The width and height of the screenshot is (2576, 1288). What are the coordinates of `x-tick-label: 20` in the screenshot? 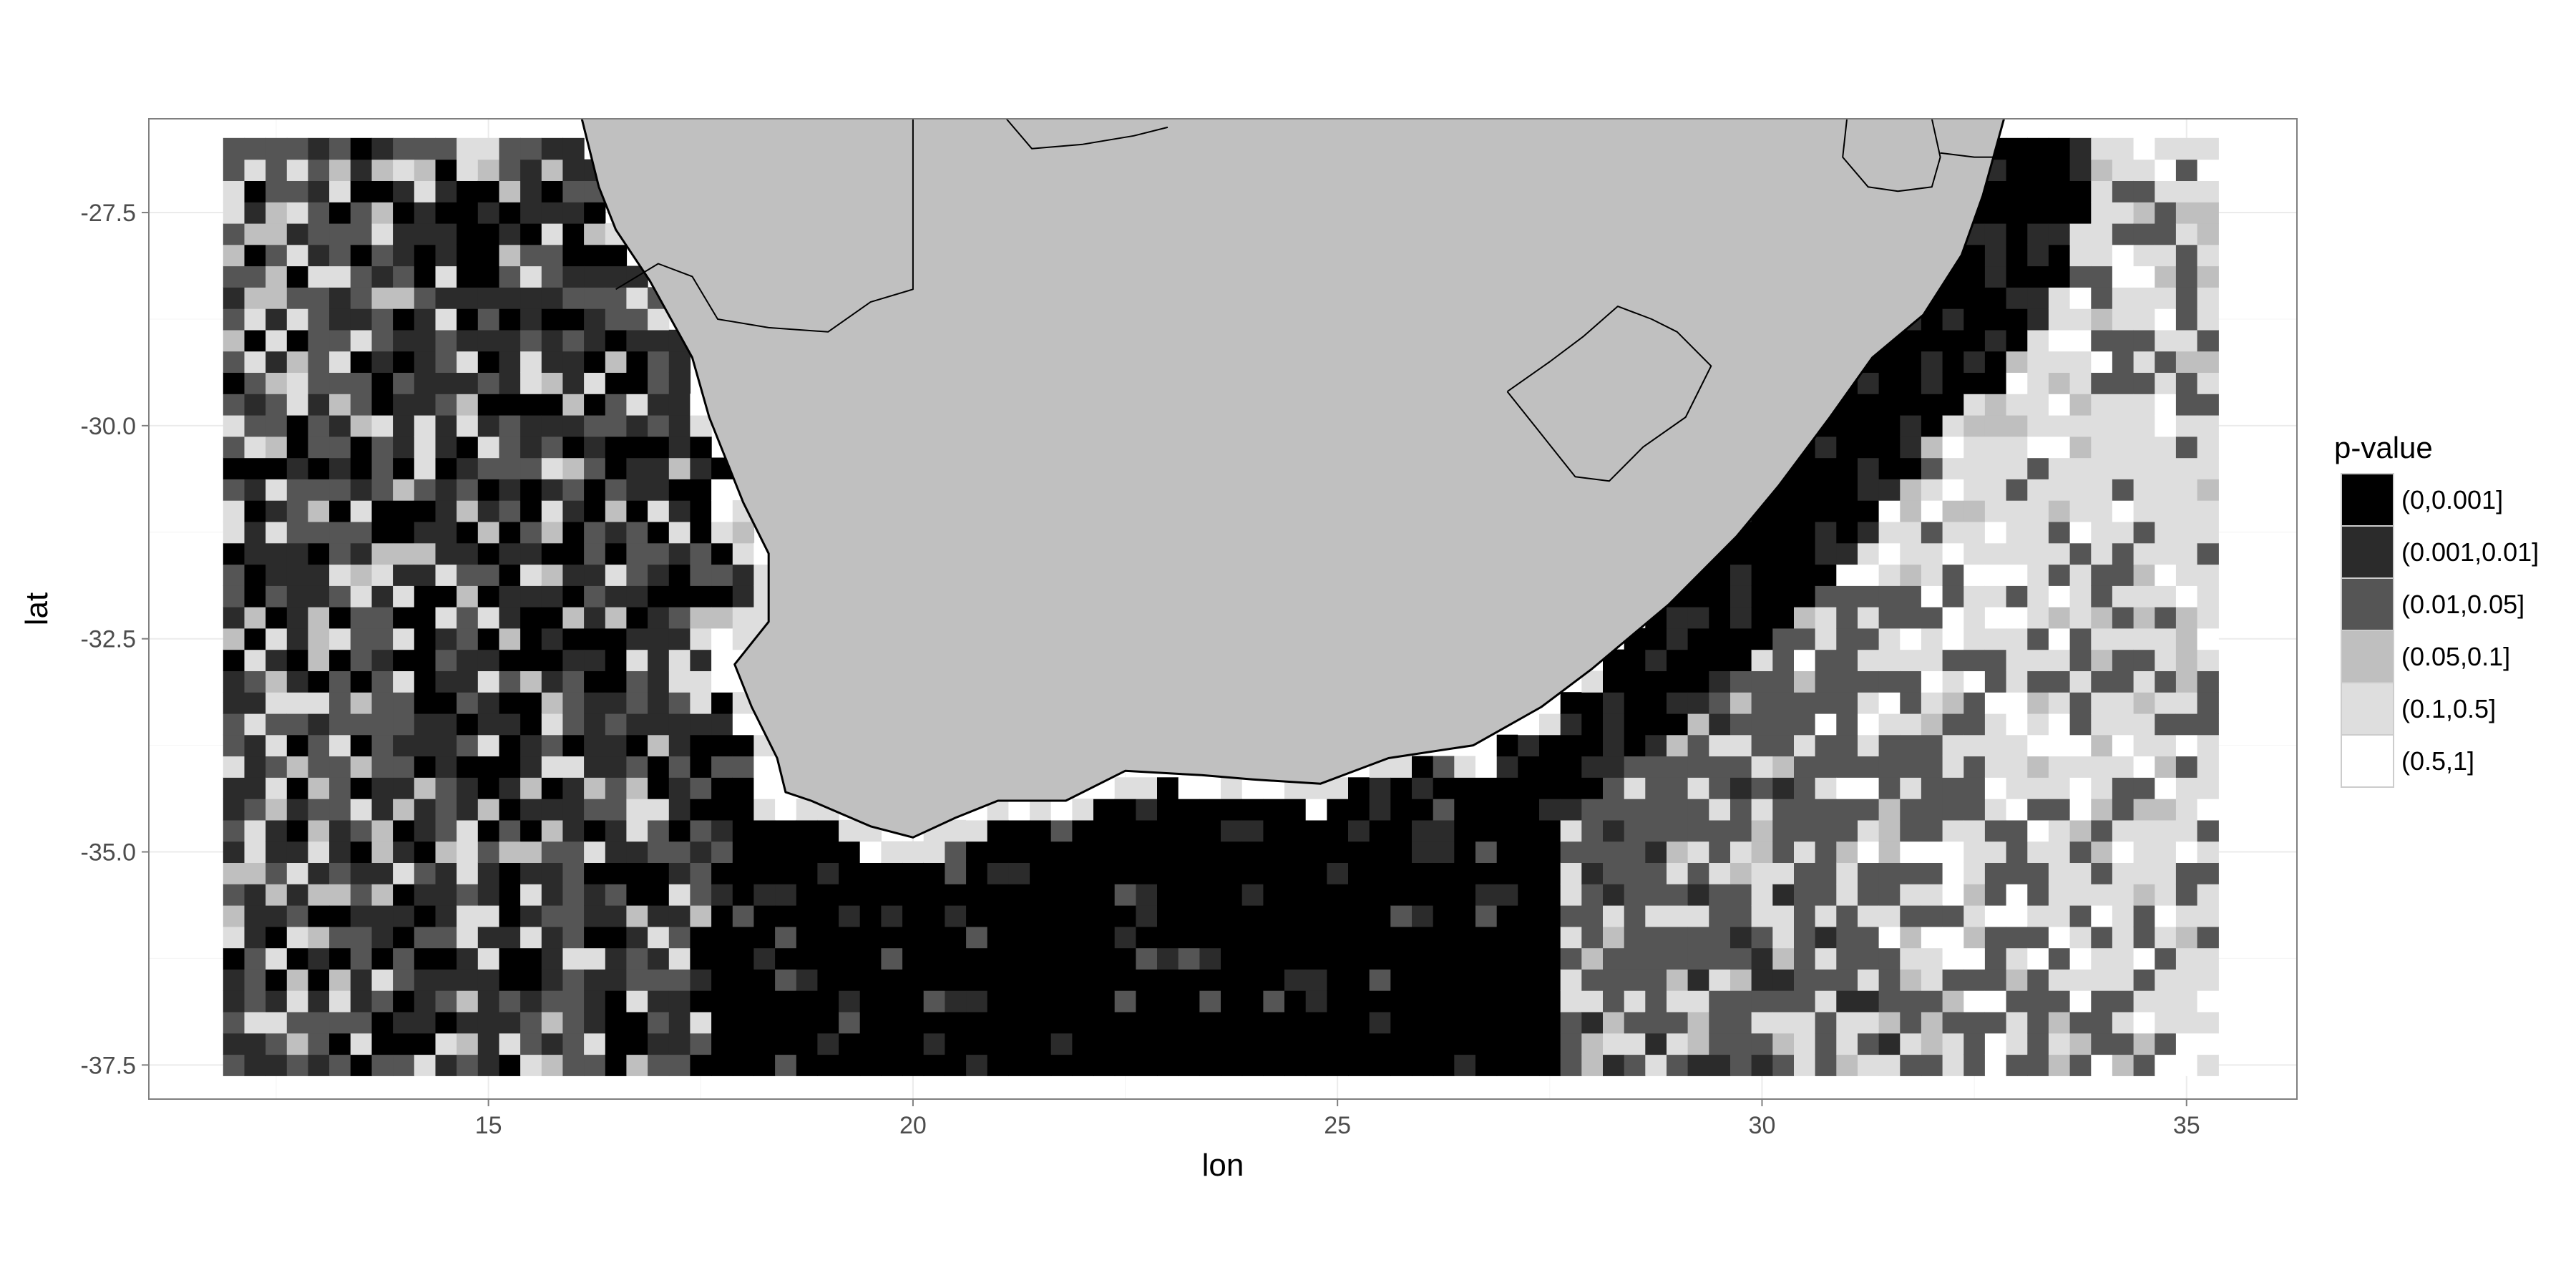 It's located at (913, 1125).